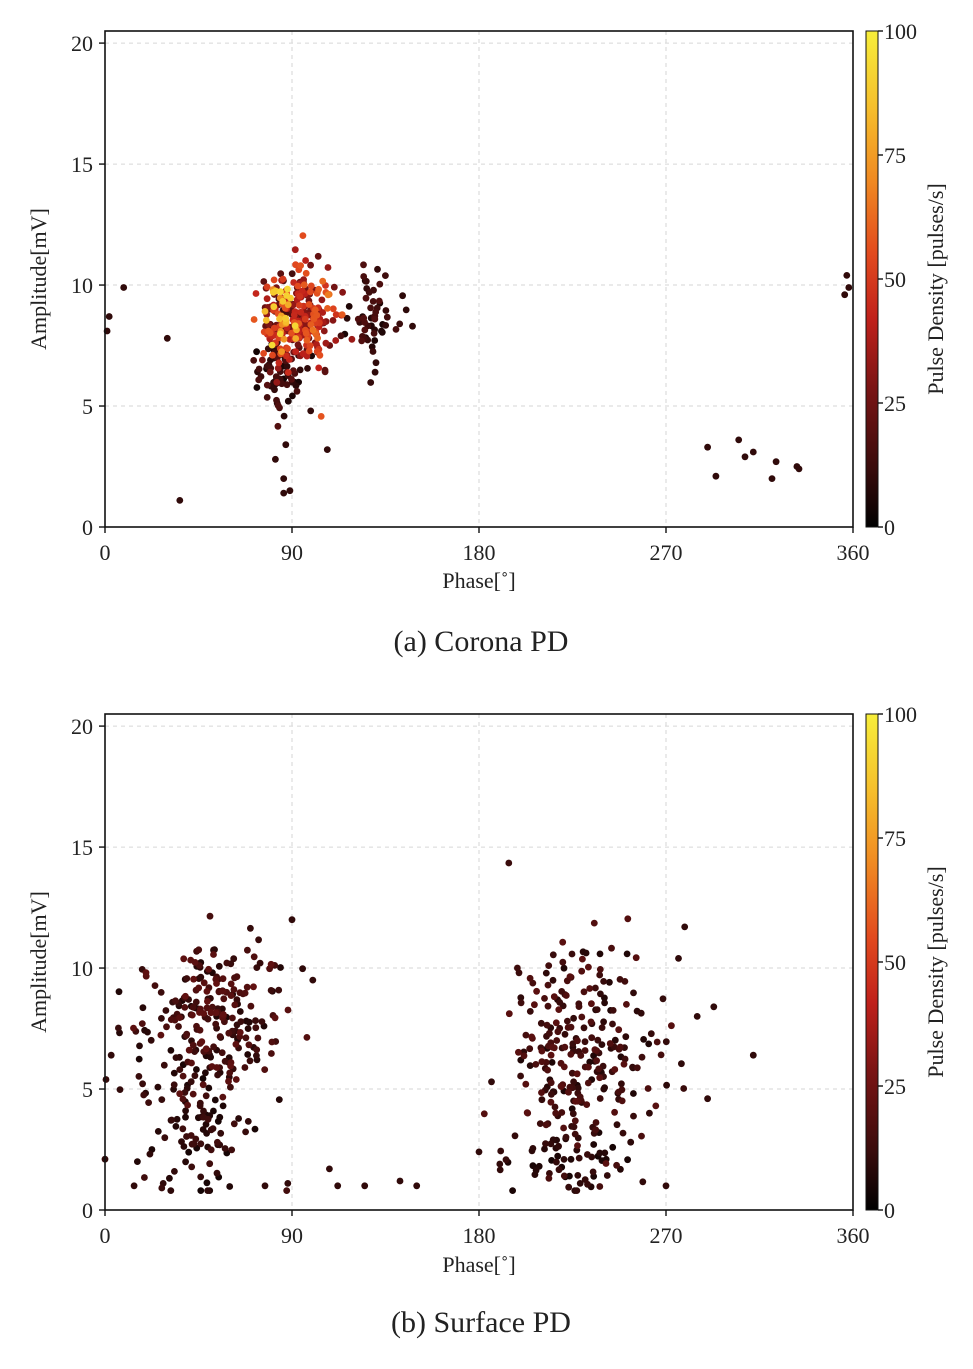 This screenshot has width=973, height=1369. I want to click on y-axis-label: Amplitude[mV], so click(38, 962).